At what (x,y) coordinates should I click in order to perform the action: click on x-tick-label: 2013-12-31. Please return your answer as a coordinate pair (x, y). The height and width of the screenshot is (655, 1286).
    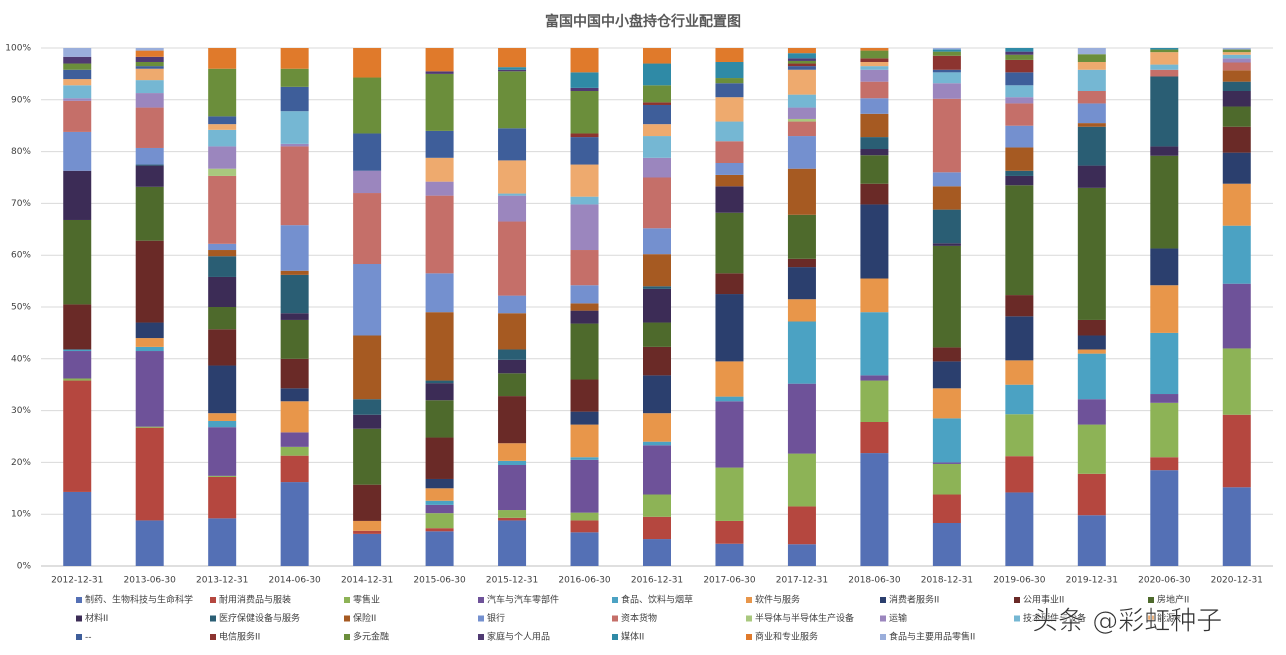
    Looking at the image, I should click on (222, 581).